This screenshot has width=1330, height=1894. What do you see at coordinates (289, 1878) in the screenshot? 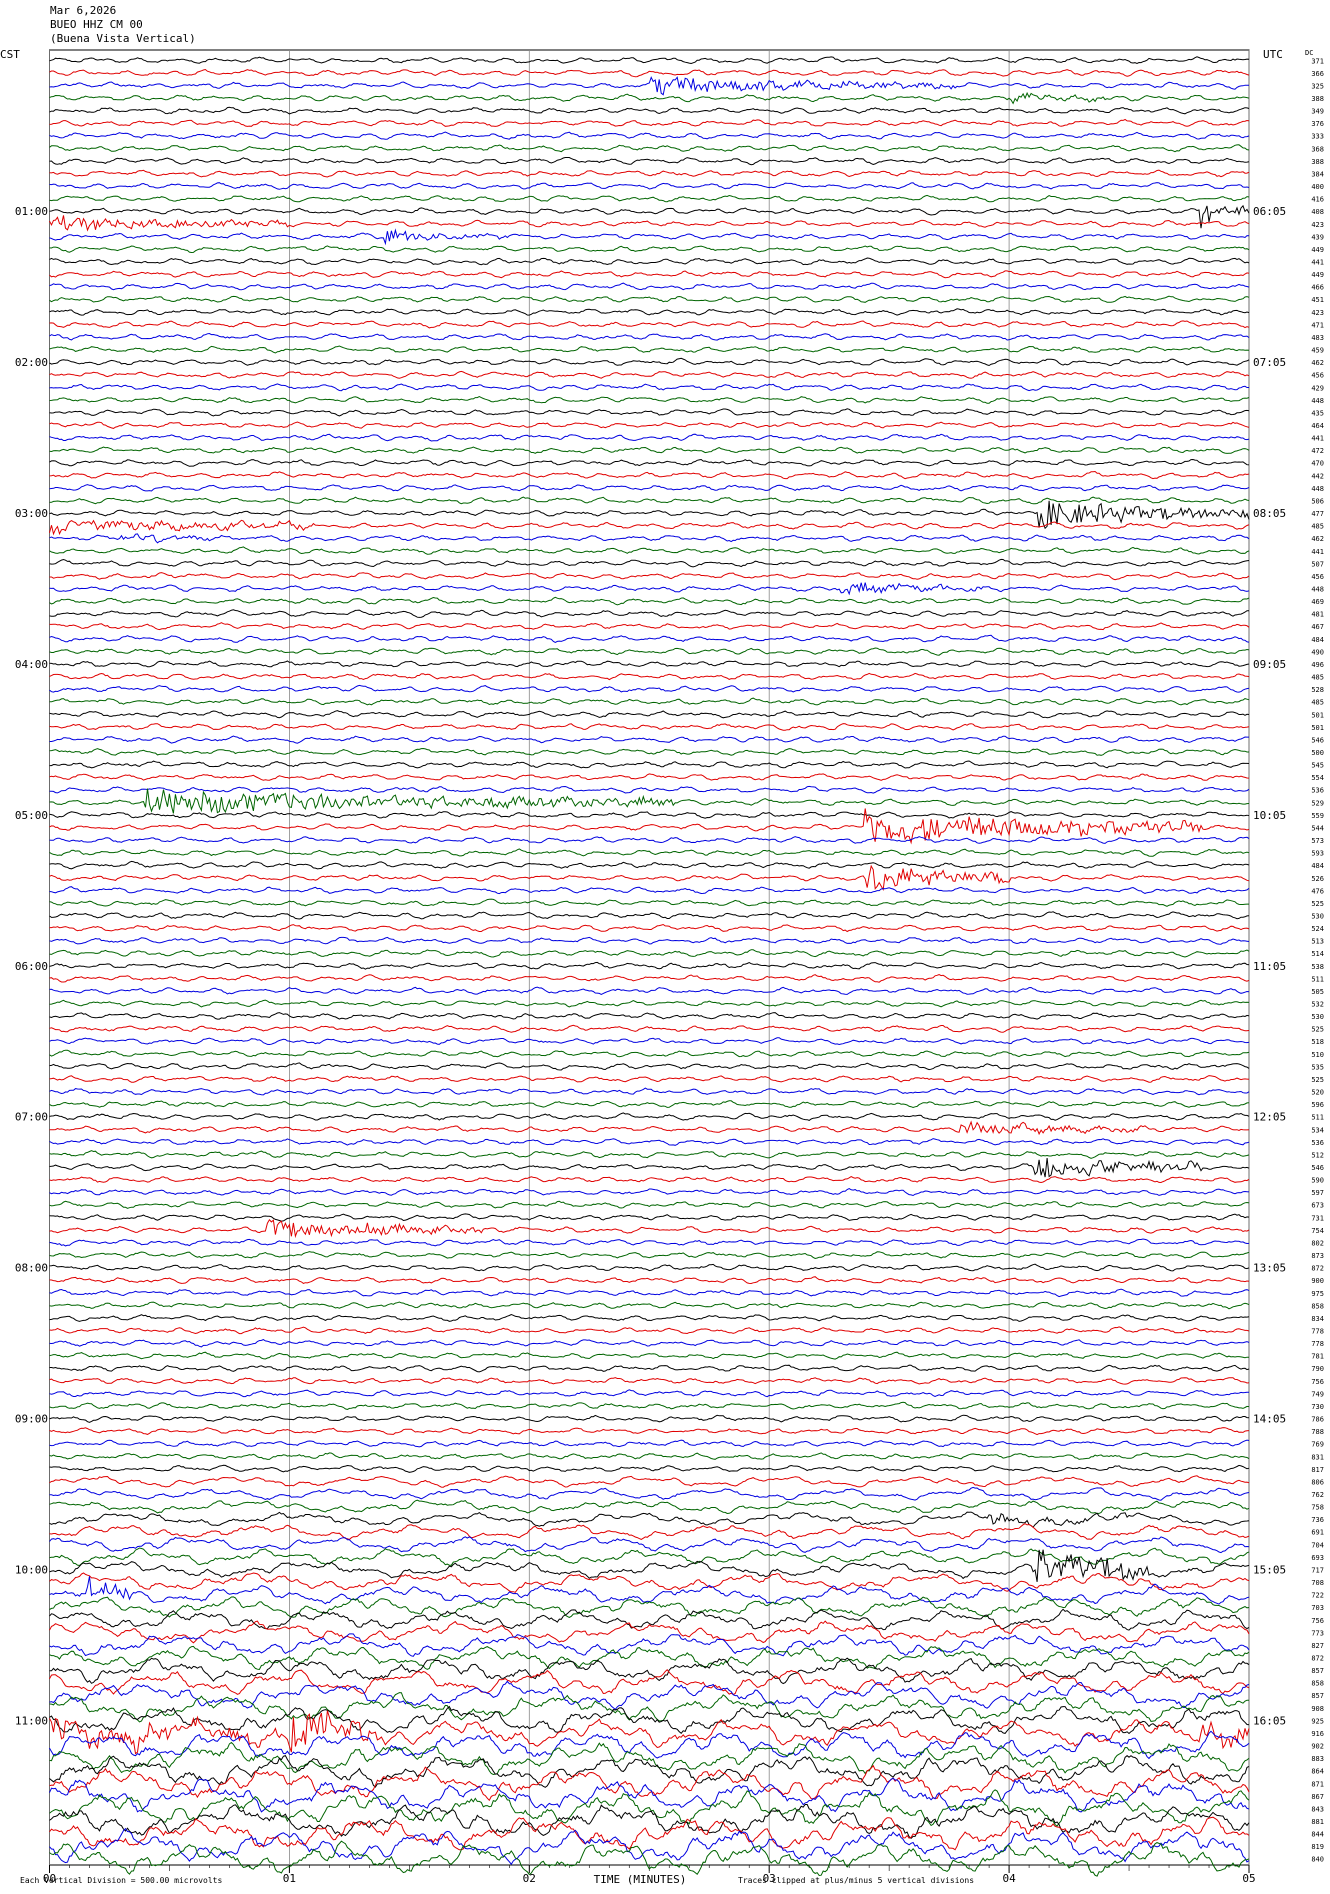
I see `x-tick-label: 01` at bounding box center [289, 1878].